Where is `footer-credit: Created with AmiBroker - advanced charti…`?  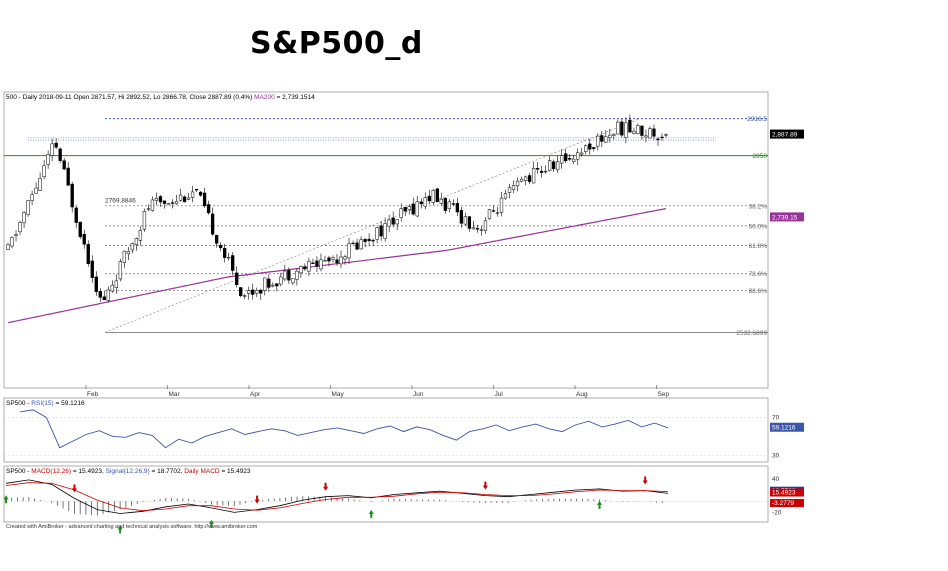 footer-credit: Created with AmiBroker - advanced charti… is located at coordinates (132, 527).